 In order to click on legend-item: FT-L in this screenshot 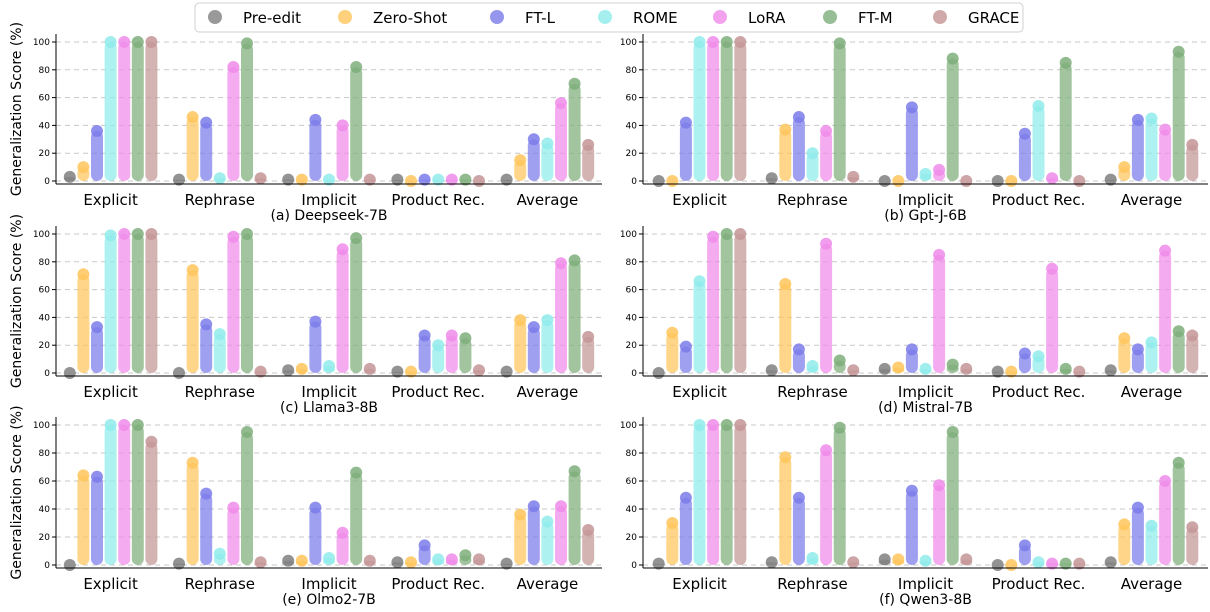, I will do `click(523, 18)`.